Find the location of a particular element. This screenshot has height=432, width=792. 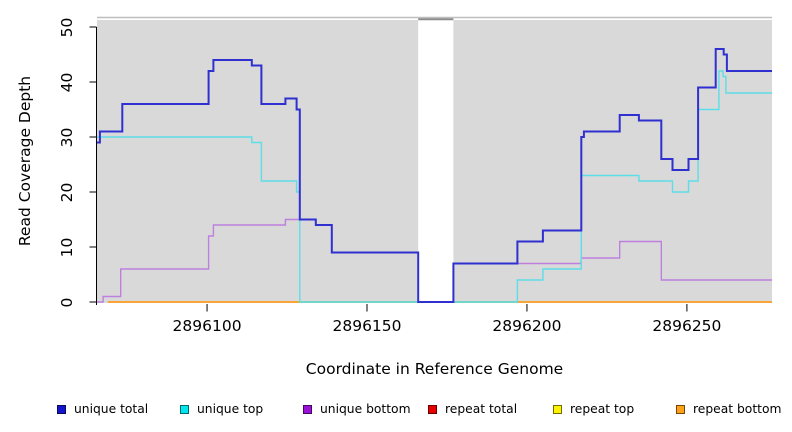

repeat-bottom-swatch-icon is located at coordinates (680, 409).